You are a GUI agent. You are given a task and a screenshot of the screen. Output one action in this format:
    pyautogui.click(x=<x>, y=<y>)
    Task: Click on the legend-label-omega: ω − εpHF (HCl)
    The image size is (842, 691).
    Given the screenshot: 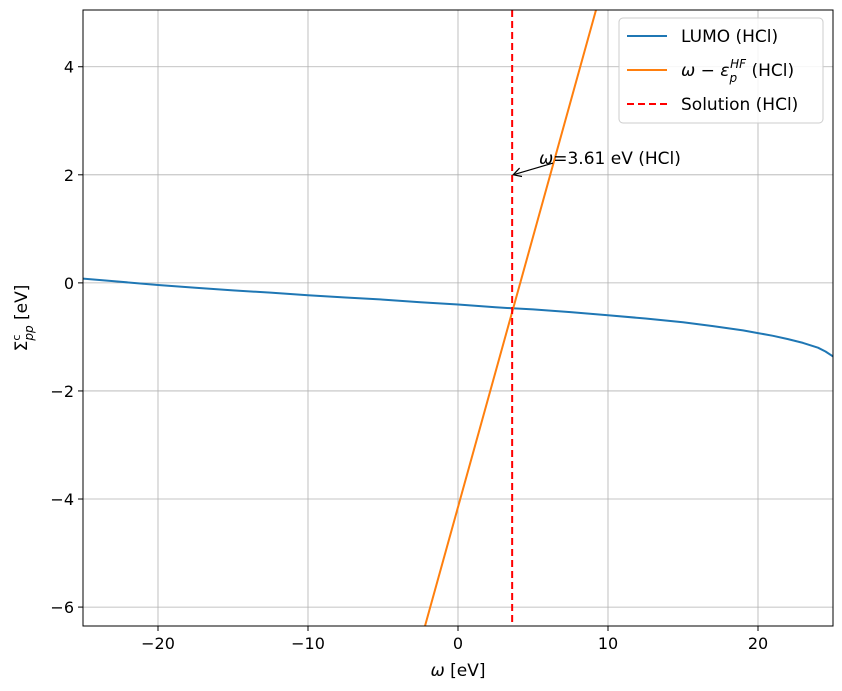 What is the action you would take?
    pyautogui.click(x=737, y=71)
    